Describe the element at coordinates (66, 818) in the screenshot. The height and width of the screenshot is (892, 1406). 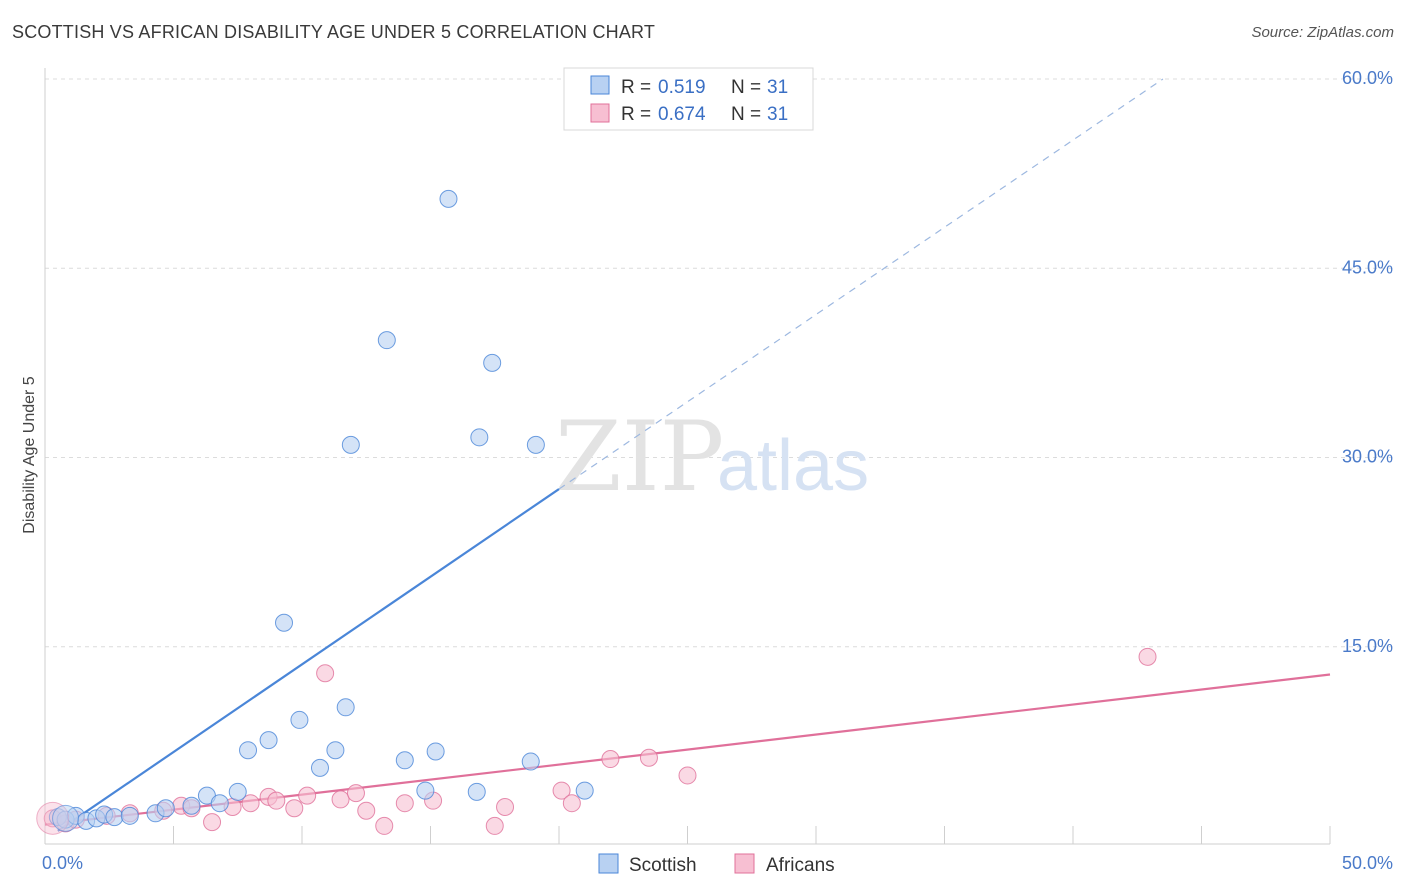
I see `point-cluster-scottish` at that location.